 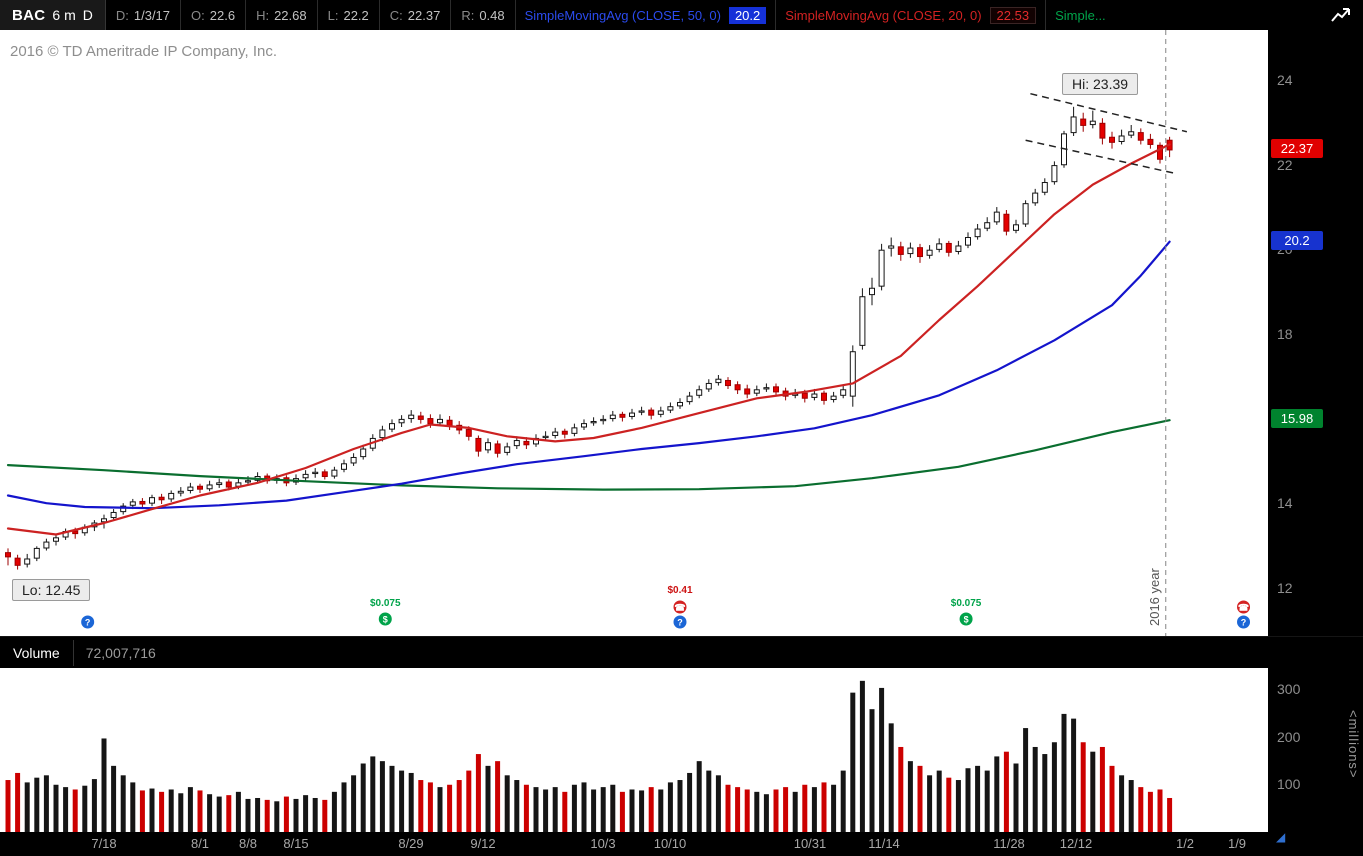 I want to click on date-tick-label: 1/9, so click(x=1237, y=843).